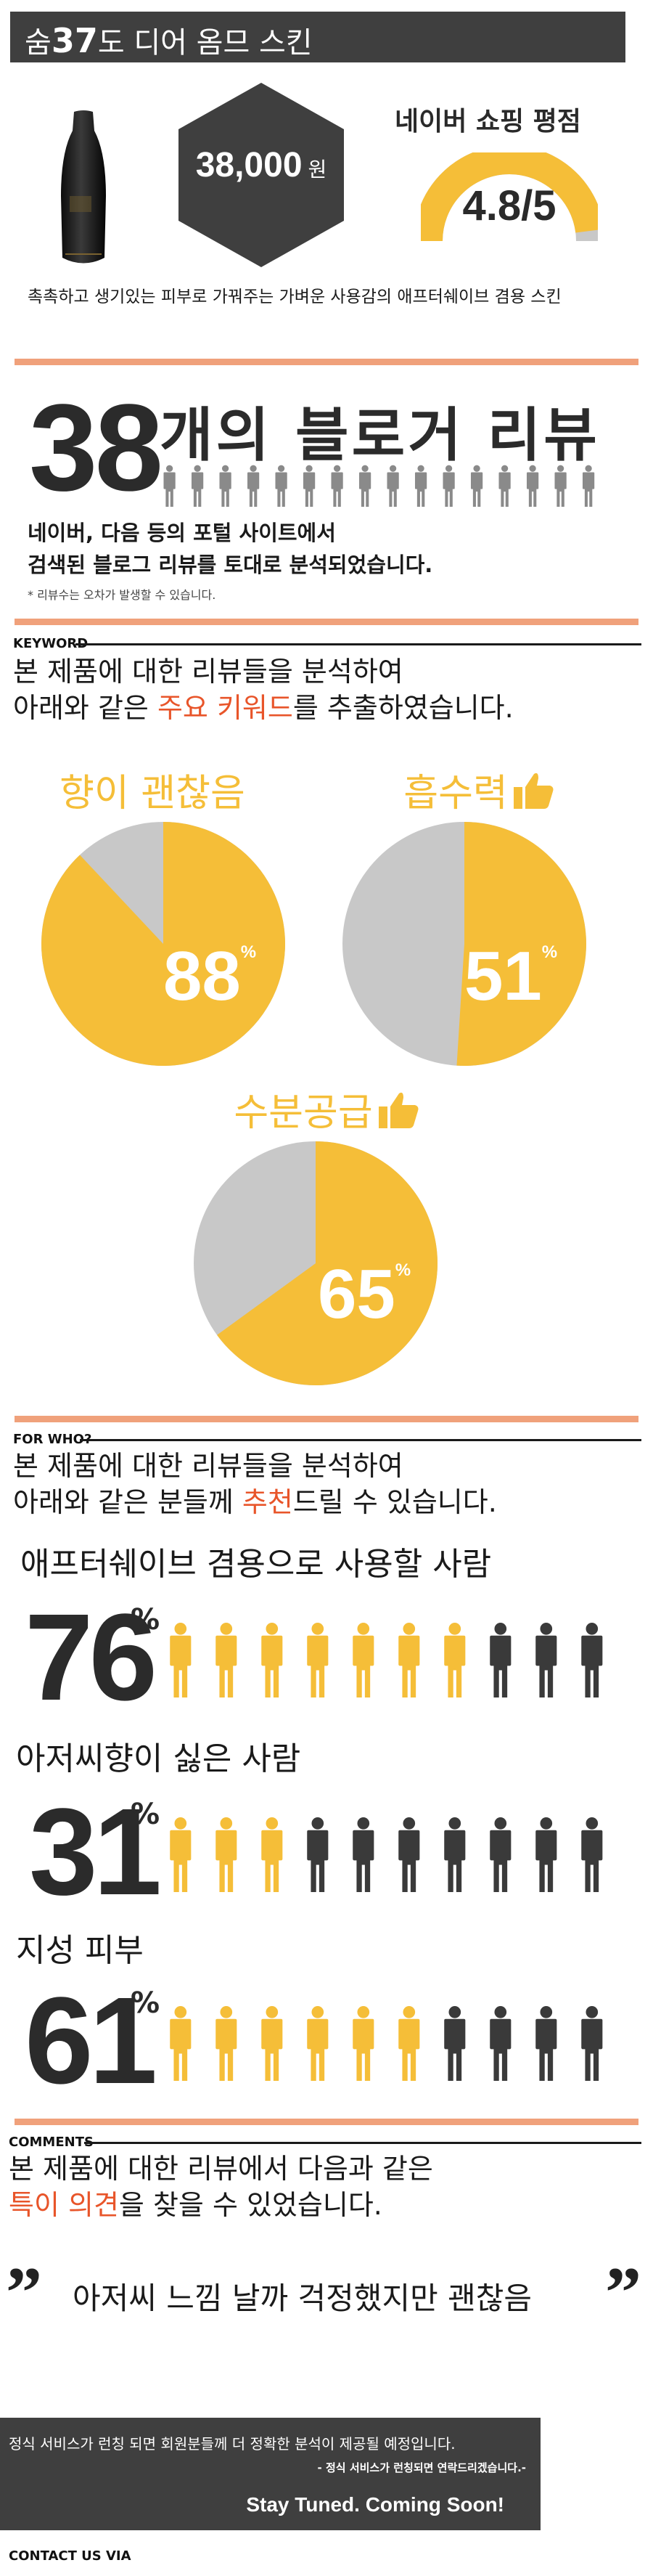  I want to click on forwho-item-title: 지성 피부, so click(80, 1950).